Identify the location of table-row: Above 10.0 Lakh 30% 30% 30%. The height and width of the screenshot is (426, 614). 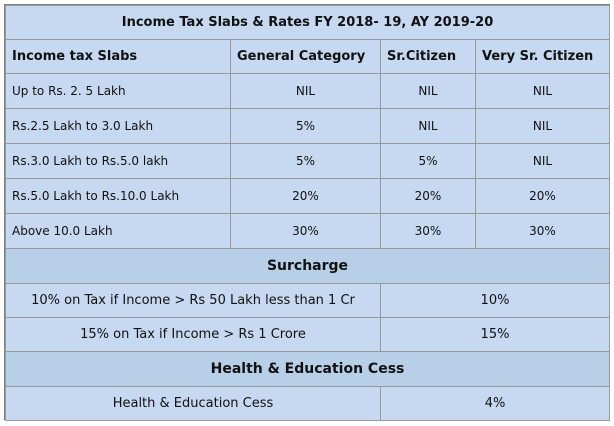
(307, 231).